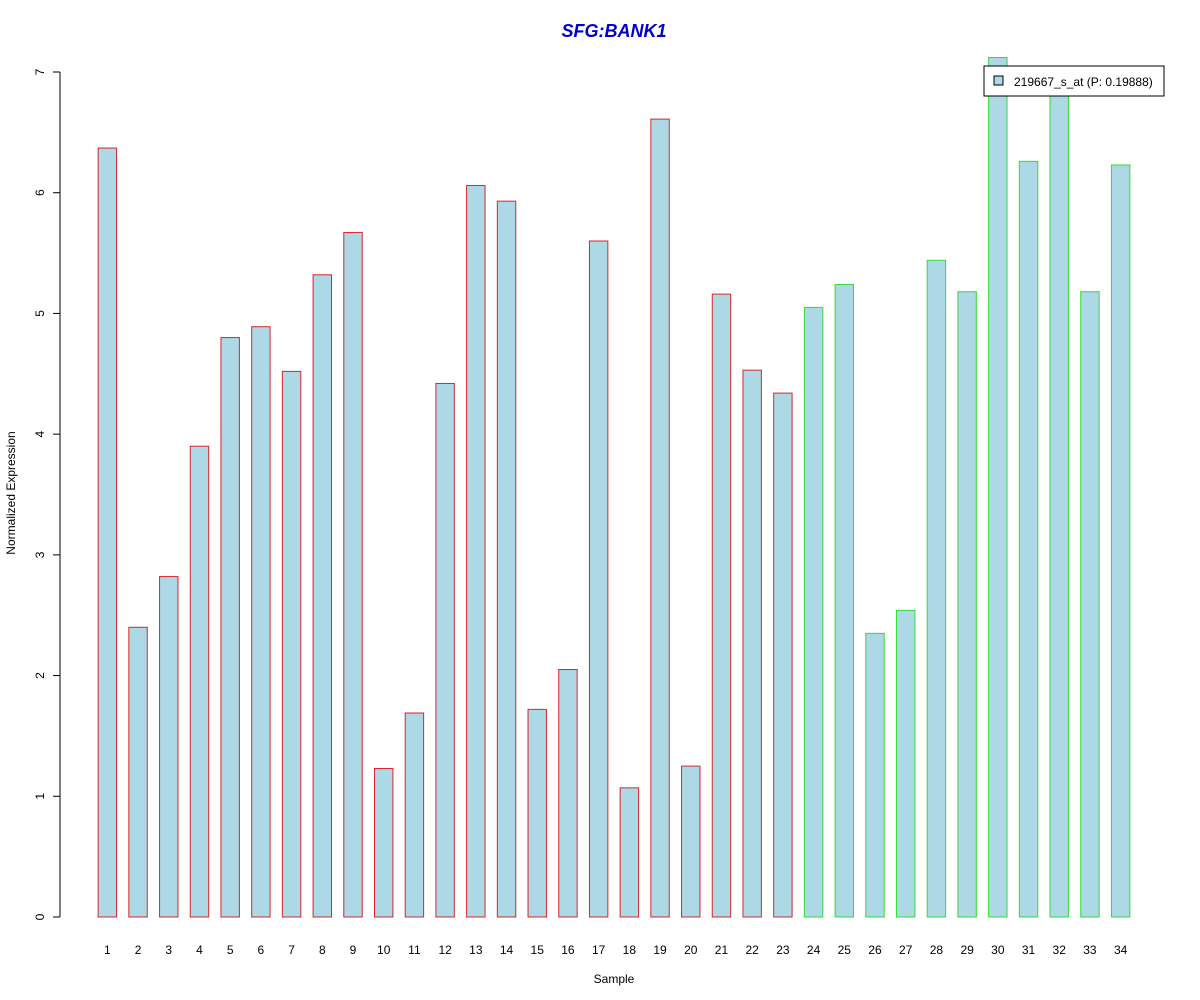 The image size is (1200, 1000). What do you see at coordinates (845, 950) in the screenshot?
I see `x-tick-label: 25` at bounding box center [845, 950].